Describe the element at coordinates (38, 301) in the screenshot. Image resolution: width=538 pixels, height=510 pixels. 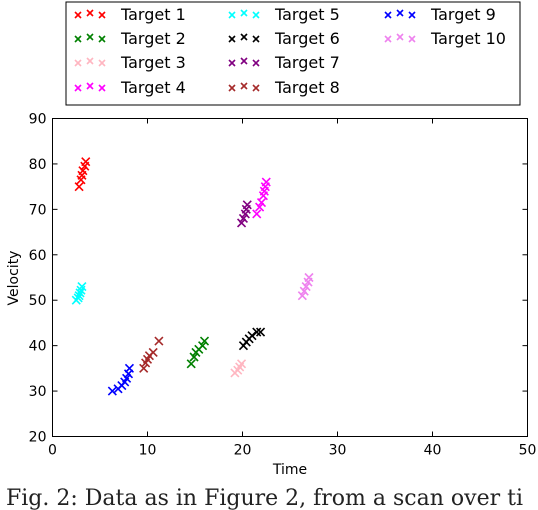
I see `y-tick-label: 50` at that location.